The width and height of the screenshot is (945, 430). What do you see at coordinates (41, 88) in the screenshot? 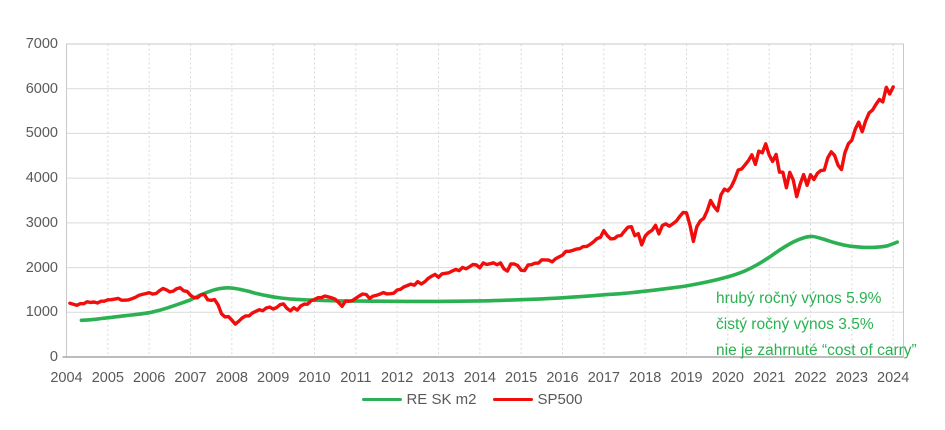
I see `y-tick-label: 6000` at bounding box center [41, 88].